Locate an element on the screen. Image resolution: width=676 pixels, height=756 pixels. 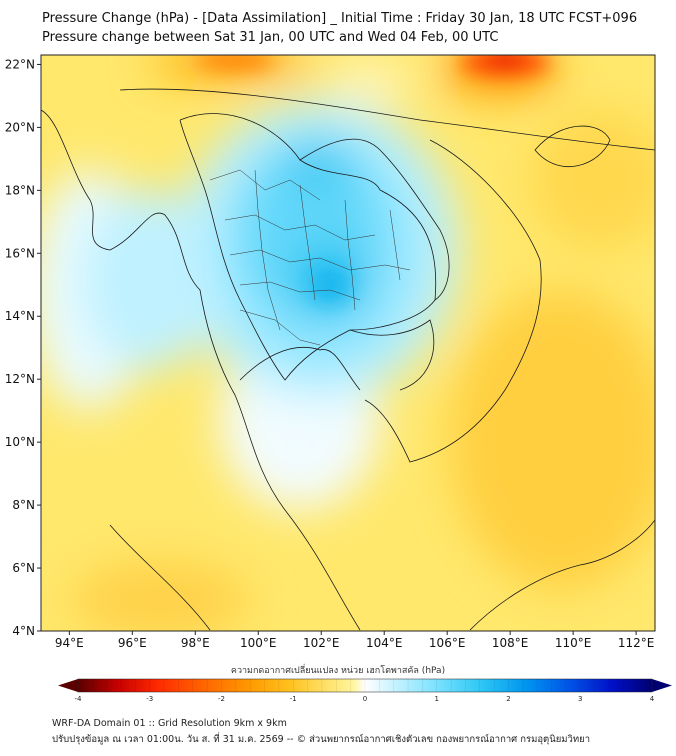
latitude-axis: 22°N 20°N 18°N 16°N 14°N 12°N 10°N 8°N 6°N 4°N is located at coordinates (23, 347).